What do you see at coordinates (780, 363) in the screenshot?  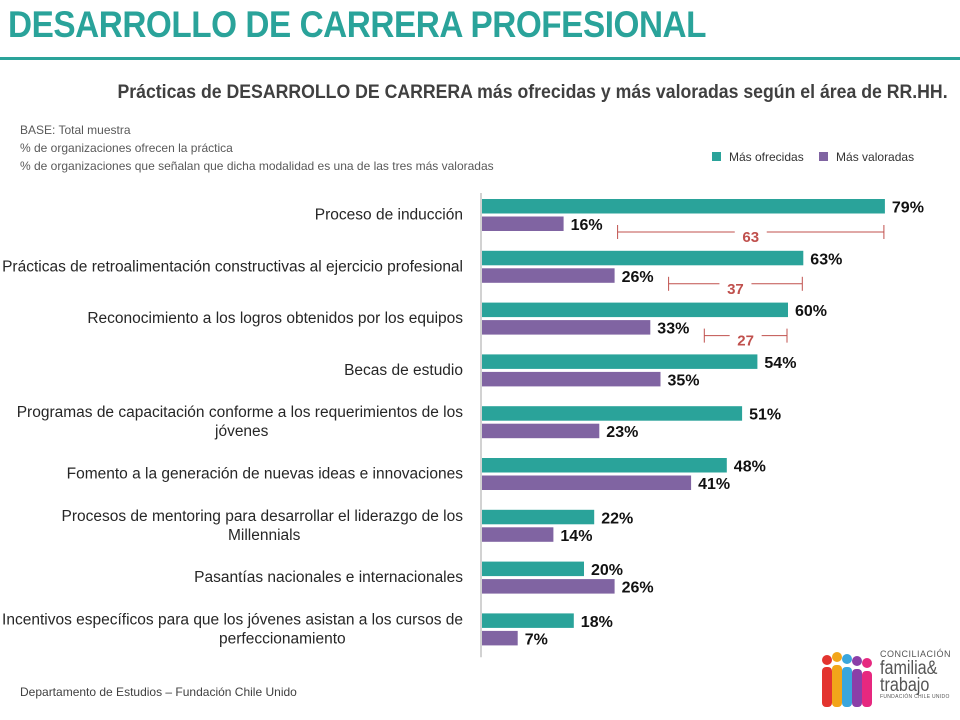 I see `data-label: 54%` at bounding box center [780, 363].